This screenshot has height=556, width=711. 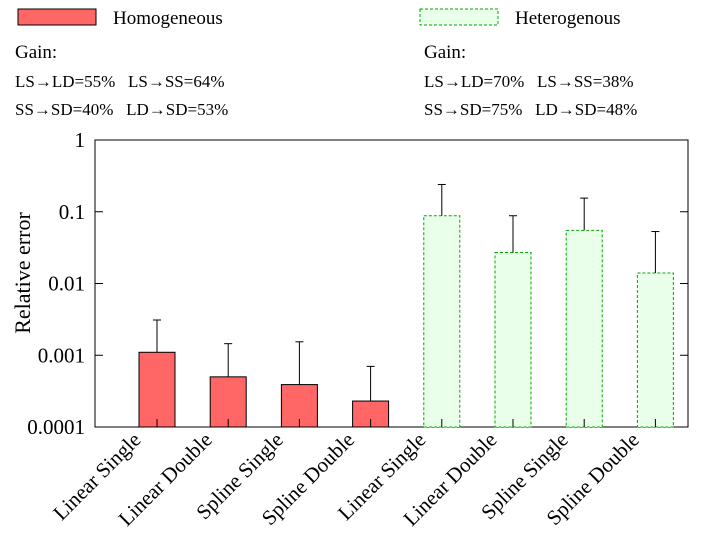 I want to click on y-tick-label: 0.001, so click(x=61, y=355).